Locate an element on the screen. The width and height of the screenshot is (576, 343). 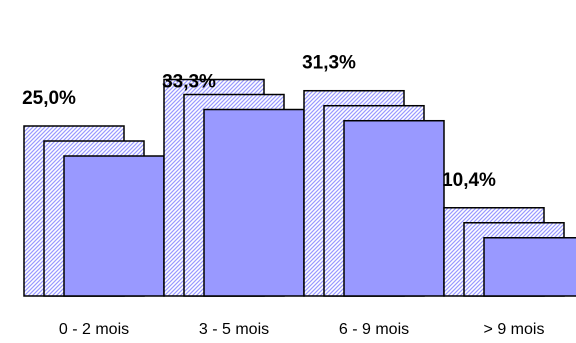
data-label: 25,0% is located at coordinates (49, 98).